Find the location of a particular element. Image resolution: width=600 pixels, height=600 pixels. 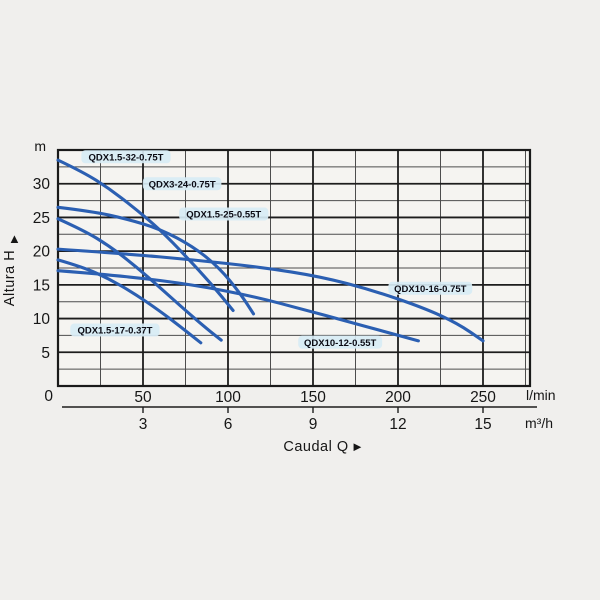

curve-label: QDX10-12-0.55T is located at coordinates (340, 343).